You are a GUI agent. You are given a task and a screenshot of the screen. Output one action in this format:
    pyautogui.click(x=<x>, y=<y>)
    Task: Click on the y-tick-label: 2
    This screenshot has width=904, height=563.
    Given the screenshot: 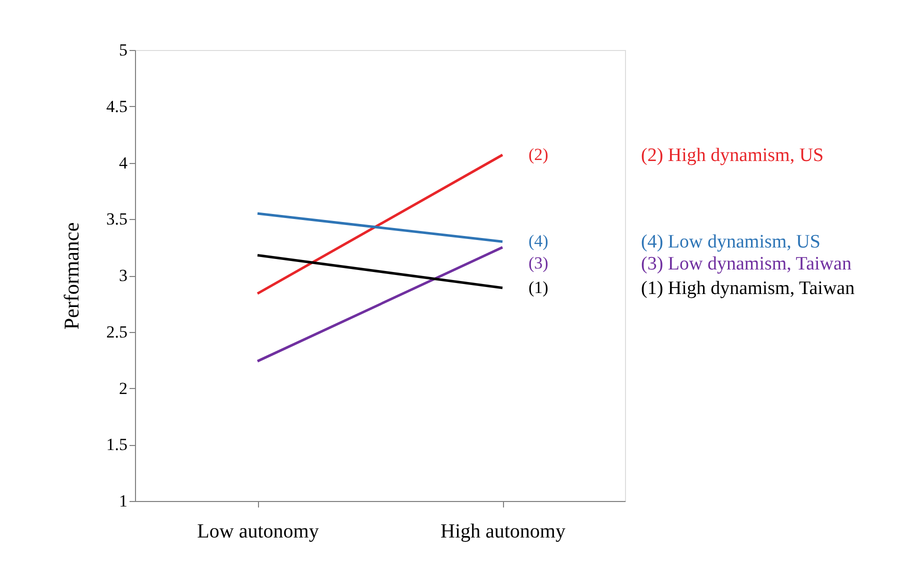 What is the action you would take?
    pyautogui.click(x=123, y=388)
    